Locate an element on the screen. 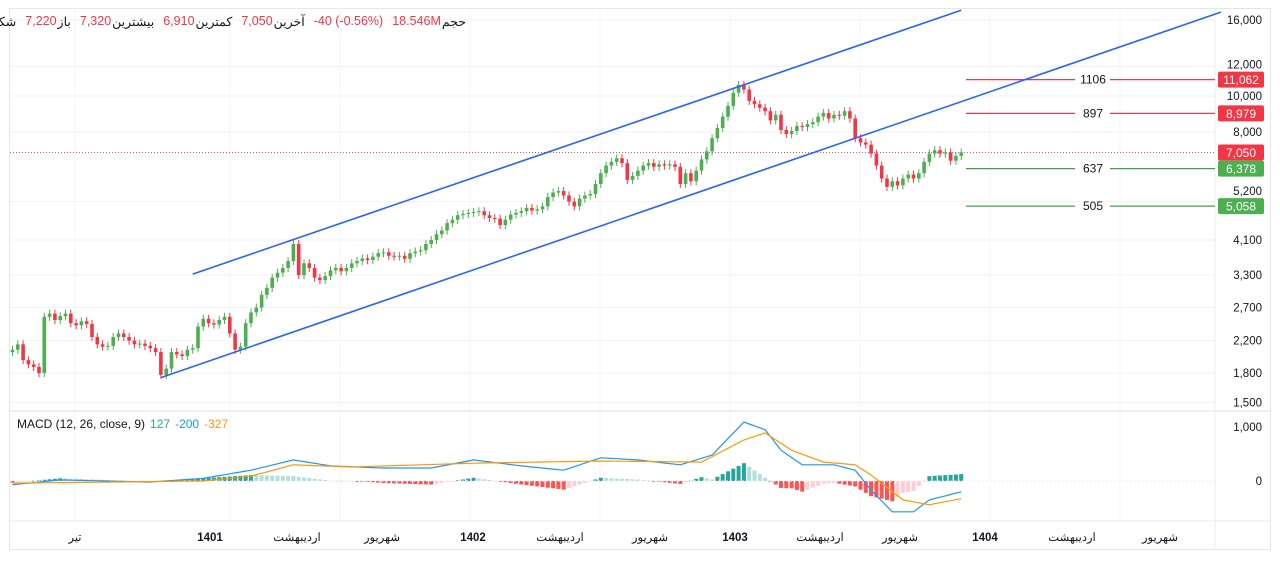 The width and height of the screenshot is (1280, 561). level-tag: 897 is located at coordinates (1093, 113).